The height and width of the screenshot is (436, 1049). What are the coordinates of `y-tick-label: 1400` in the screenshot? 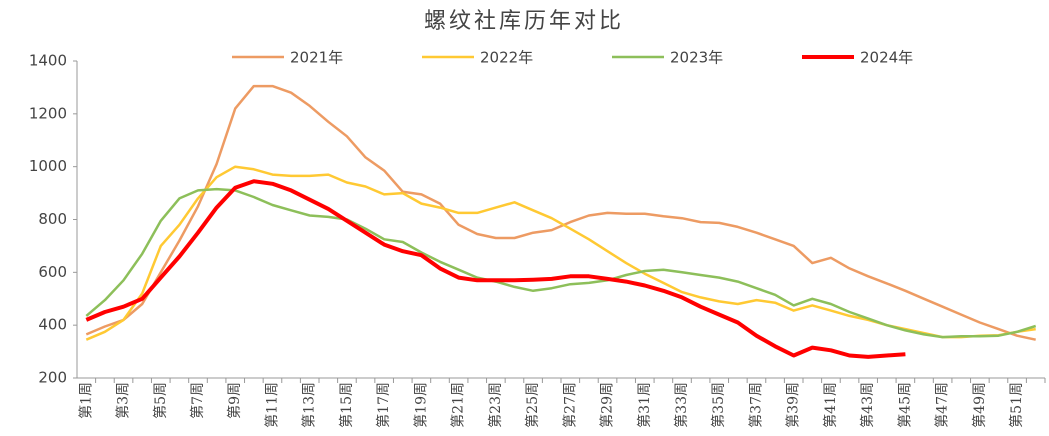 It's located at (48, 61).